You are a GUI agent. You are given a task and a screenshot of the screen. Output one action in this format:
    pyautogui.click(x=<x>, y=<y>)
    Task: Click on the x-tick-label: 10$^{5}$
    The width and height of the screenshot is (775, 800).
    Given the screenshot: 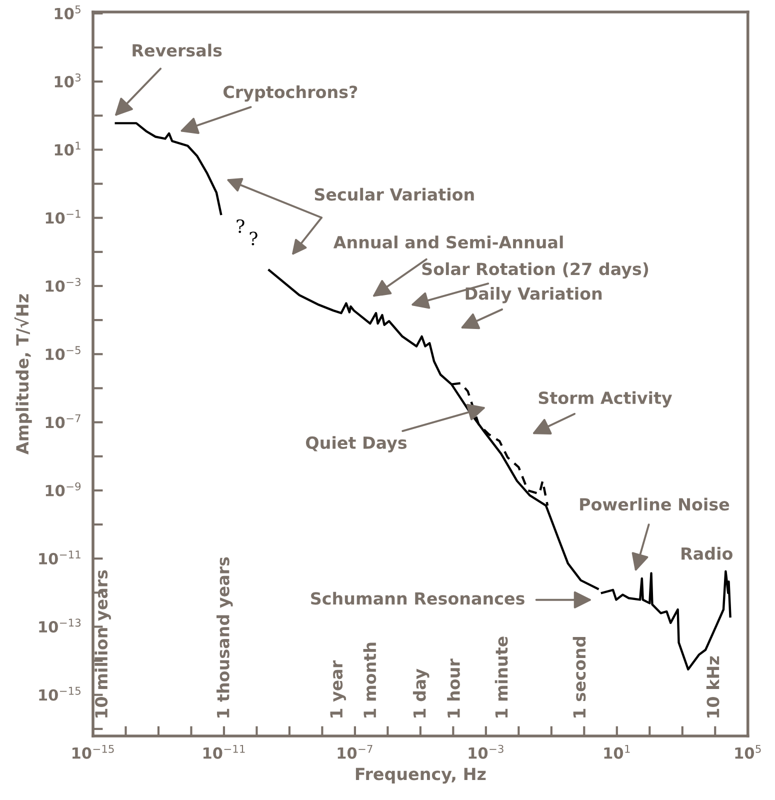 What is the action you would take?
    pyautogui.click(x=748, y=751)
    